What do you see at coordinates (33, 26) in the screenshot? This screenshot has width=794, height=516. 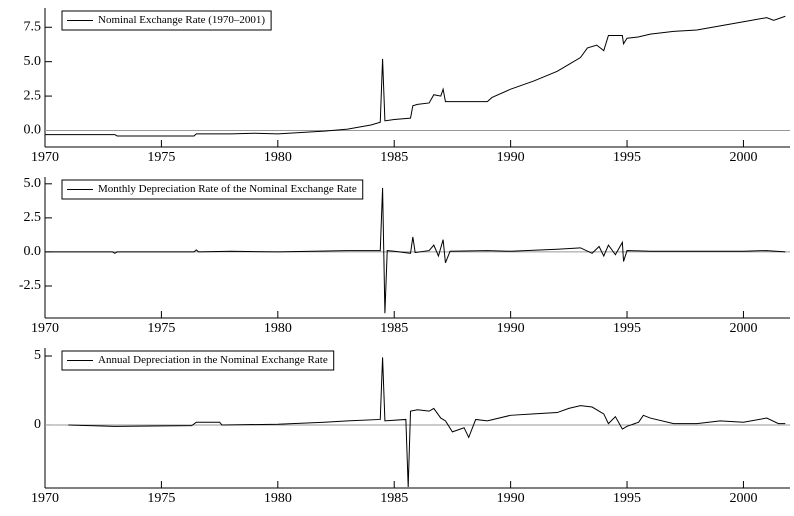 I see `y-tick-label: 7.5` at bounding box center [33, 26].